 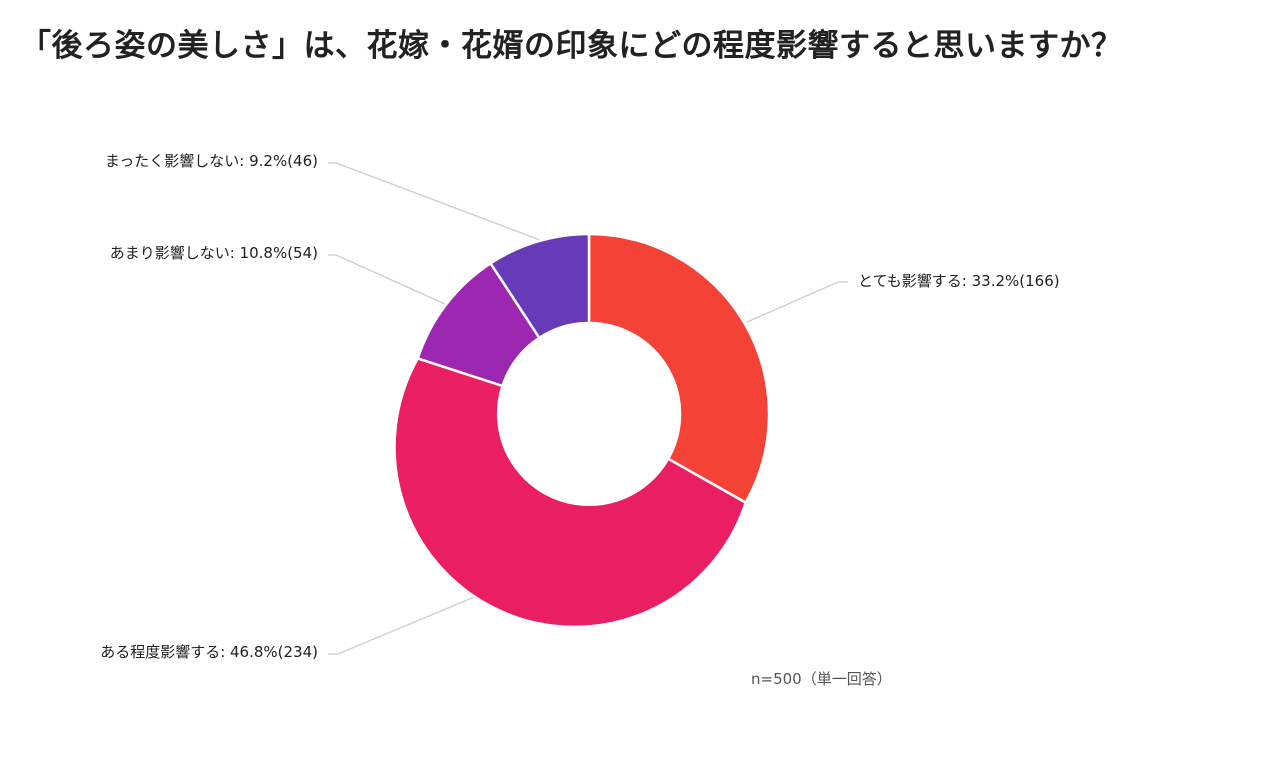 I want to click on label-very: とても影響する: 33.2%(166), so click(x=959, y=281).